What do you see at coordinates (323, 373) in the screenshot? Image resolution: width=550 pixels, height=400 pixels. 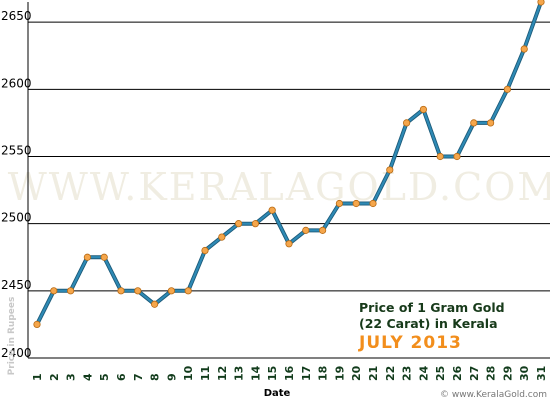 I see `x-tick-label: 18` at bounding box center [323, 373].